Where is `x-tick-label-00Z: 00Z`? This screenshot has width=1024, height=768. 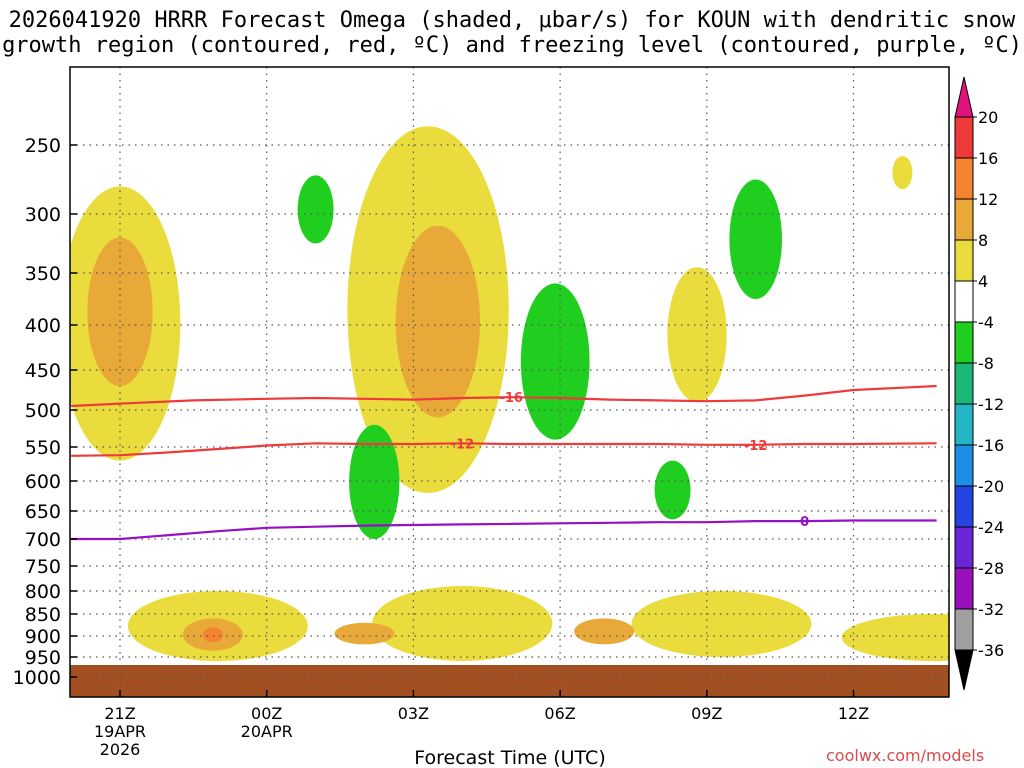 x-tick-label-00Z: 00Z is located at coordinates (266, 713).